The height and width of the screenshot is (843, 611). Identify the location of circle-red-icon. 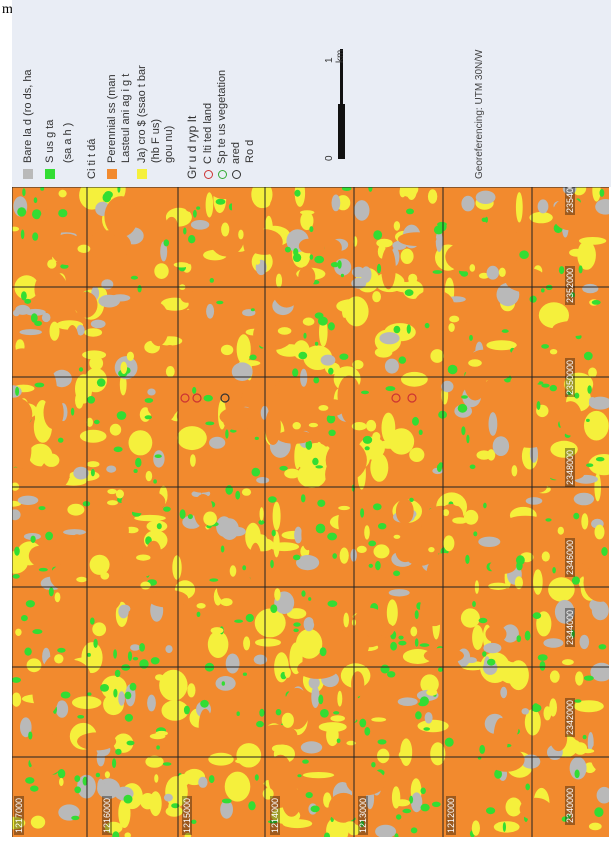
(208, 174).